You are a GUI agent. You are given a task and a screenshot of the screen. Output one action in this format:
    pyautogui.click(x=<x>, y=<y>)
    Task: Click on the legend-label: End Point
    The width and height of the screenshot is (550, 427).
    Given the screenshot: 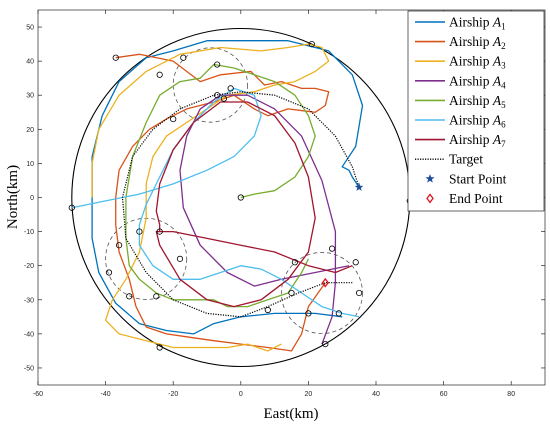 What is the action you would take?
    pyautogui.click(x=476, y=198)
    